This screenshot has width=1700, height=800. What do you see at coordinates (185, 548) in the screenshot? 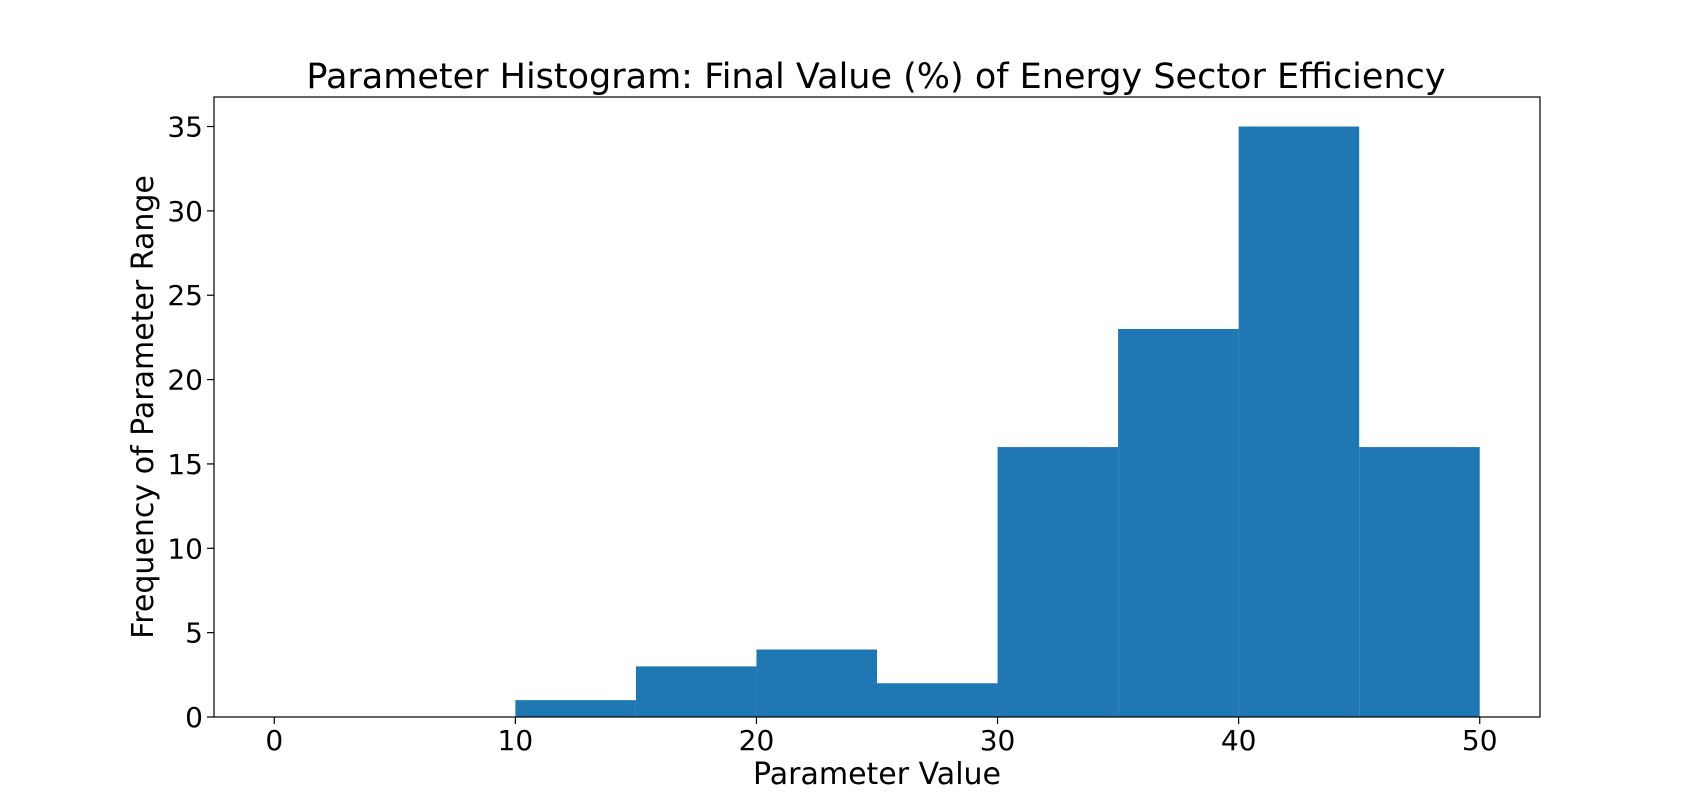
I see `y-tick-label-10: 10` at bounding box center [185, 548].